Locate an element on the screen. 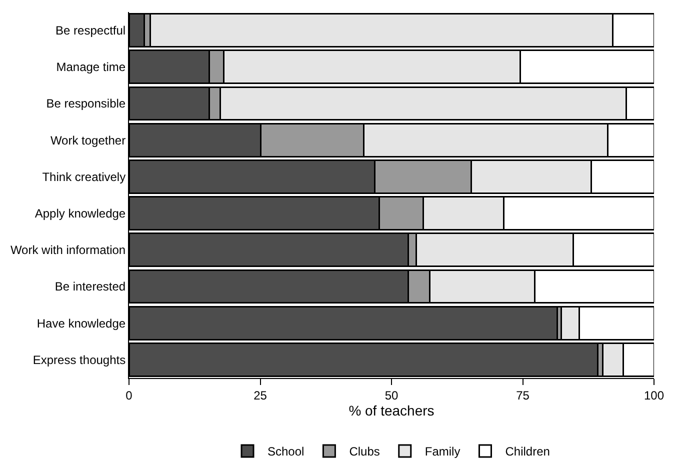 This screenshot has height=475, width=674. x-axis-title: % of teachers is located at coordinates (391, 410).